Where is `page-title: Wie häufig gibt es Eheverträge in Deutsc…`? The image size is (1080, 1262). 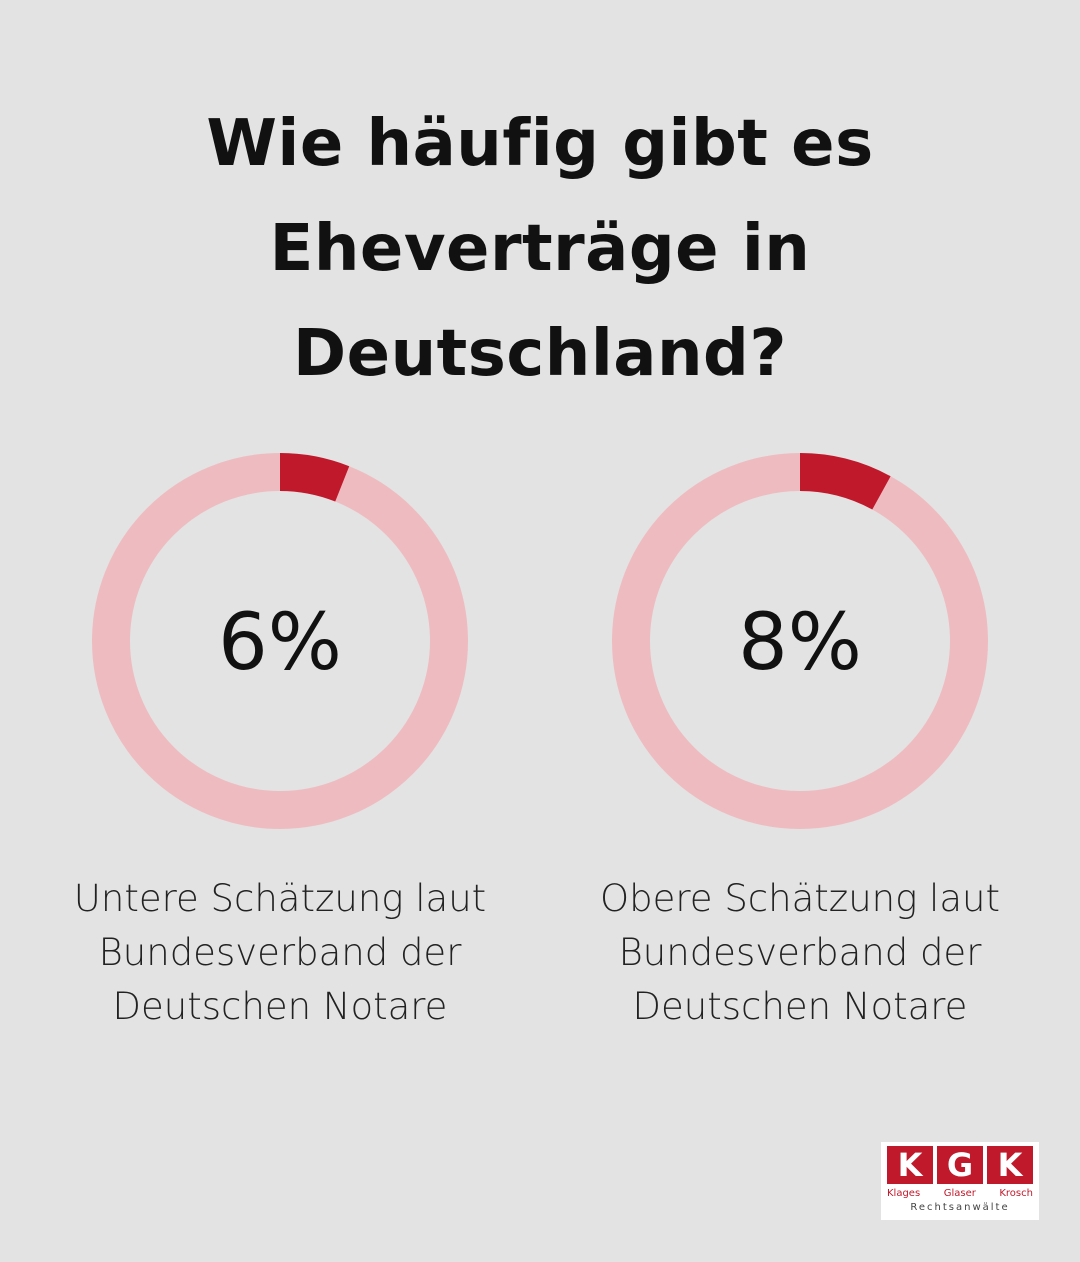 page-title: Wie häufig gibt es Eheverträge in Deutsc… is located at coordinates (540, 249).